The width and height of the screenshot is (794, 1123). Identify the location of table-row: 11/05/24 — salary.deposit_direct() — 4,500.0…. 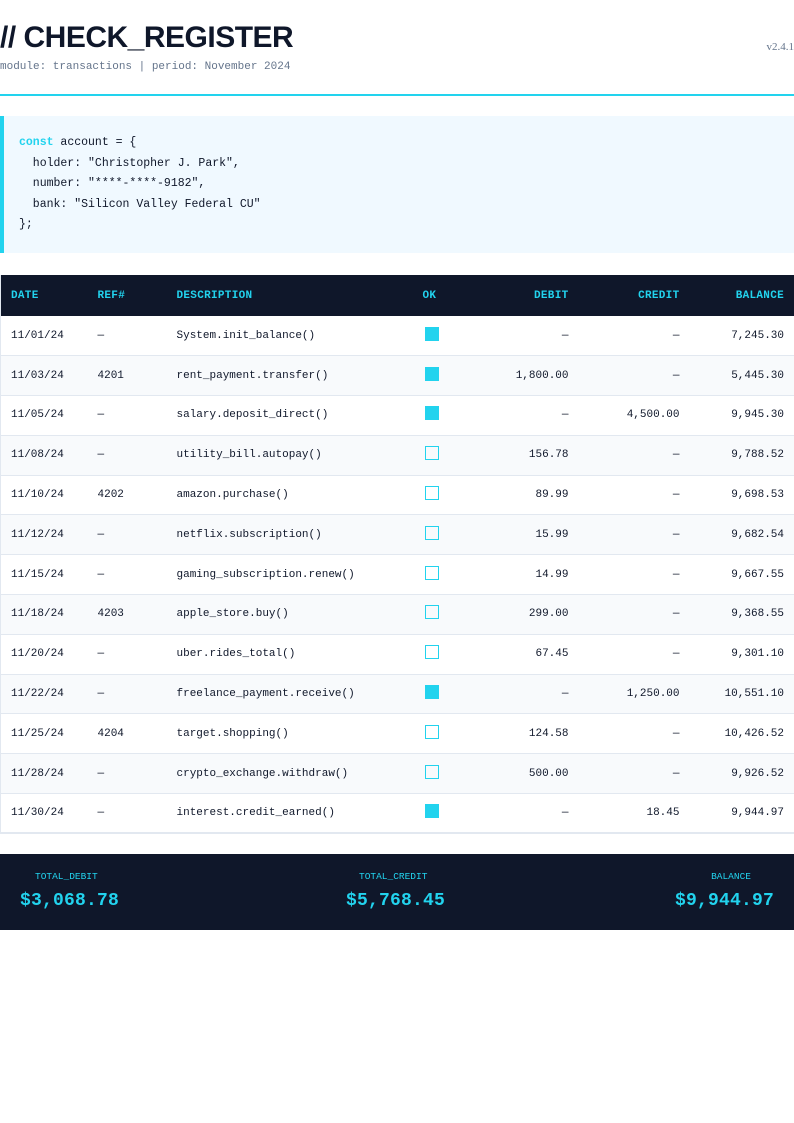
(397, 416).